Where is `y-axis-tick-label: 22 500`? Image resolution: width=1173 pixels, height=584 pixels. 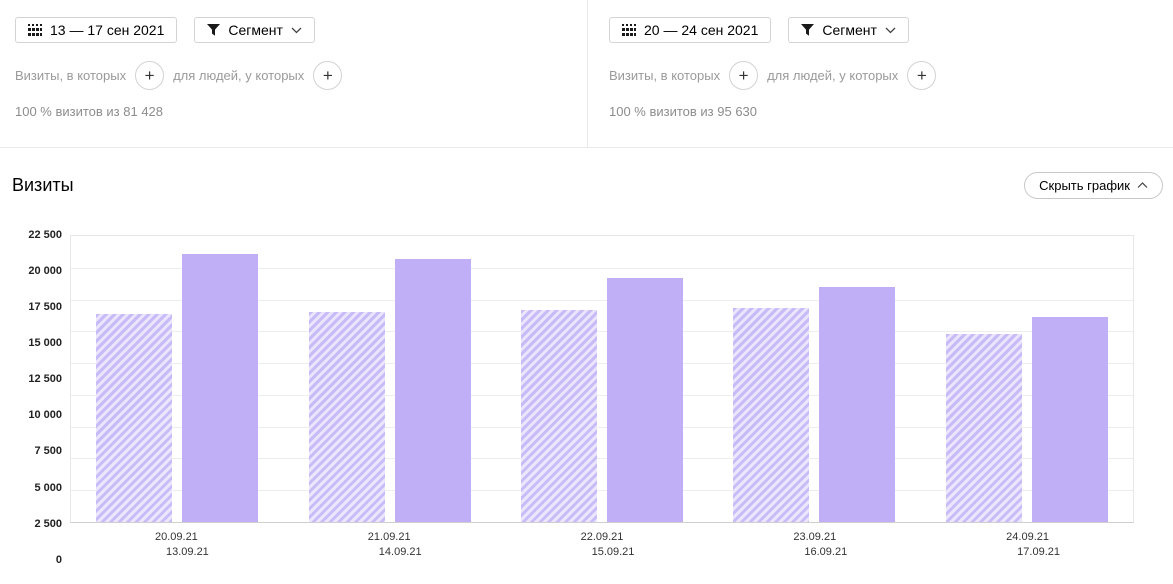
y-axis-tick-label: 22 500 is located at coordinates (45, 235).